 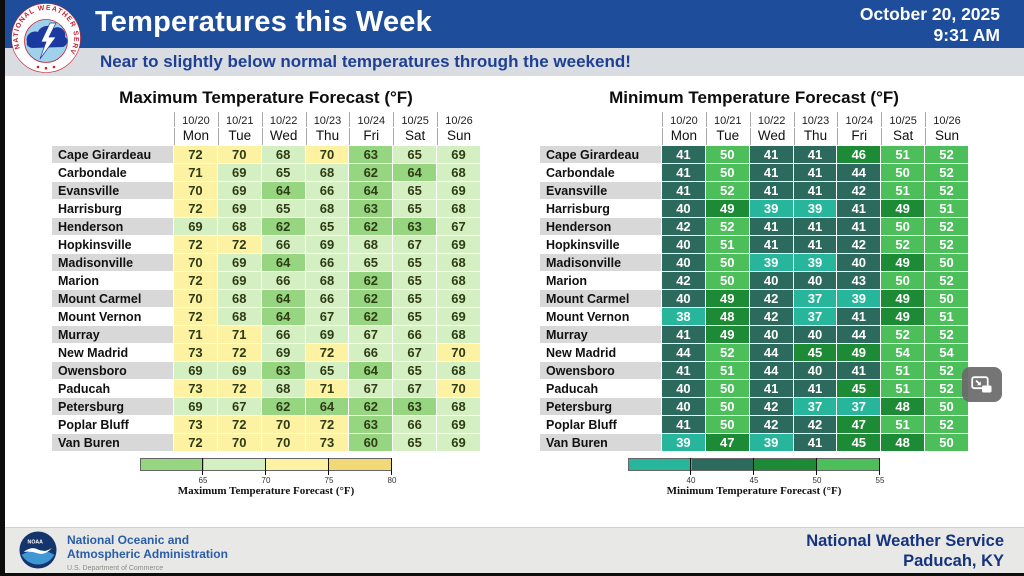 I want to click on scale-tick-mark, so click(x=753, y=466).